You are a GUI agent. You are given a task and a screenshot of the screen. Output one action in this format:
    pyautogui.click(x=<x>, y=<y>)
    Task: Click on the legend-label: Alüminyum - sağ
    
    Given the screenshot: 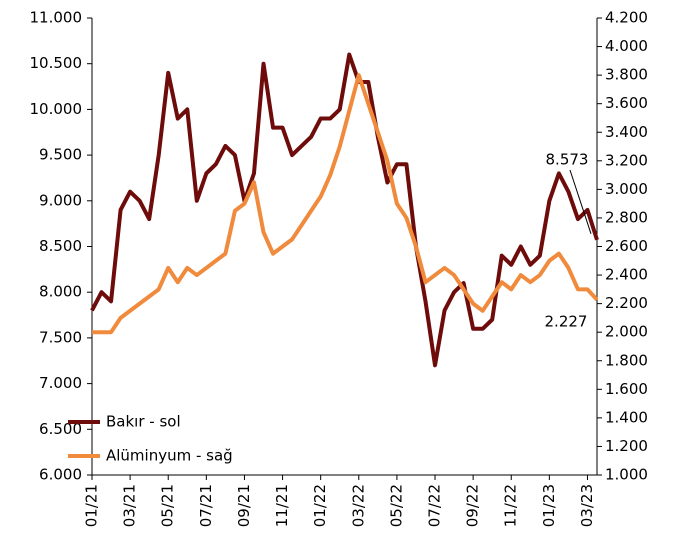 What is the action you would take?
    pyautogui.click(x=169, y=456)
    